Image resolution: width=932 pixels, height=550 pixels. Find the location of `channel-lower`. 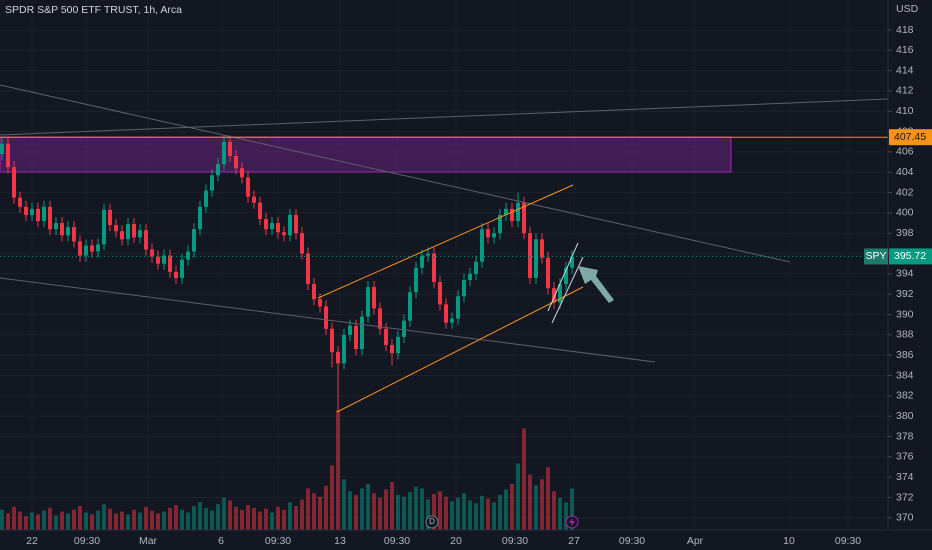

channel-lower is located at coordinates (460, 349).